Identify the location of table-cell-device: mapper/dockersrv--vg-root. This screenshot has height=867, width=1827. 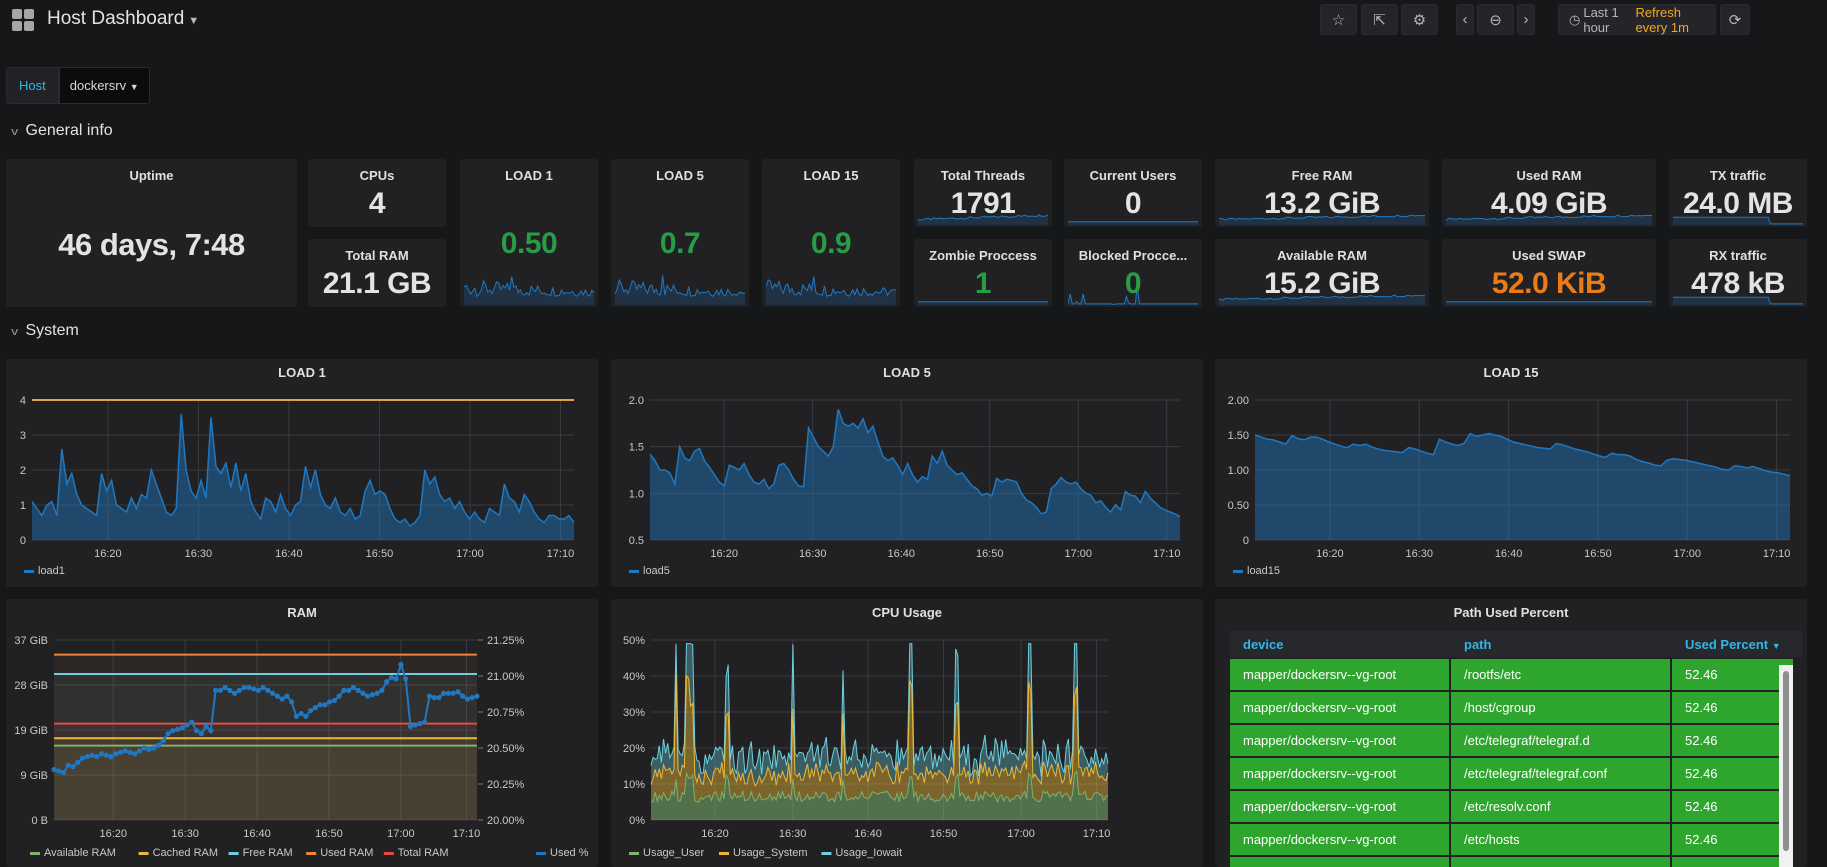
(1339, 674).